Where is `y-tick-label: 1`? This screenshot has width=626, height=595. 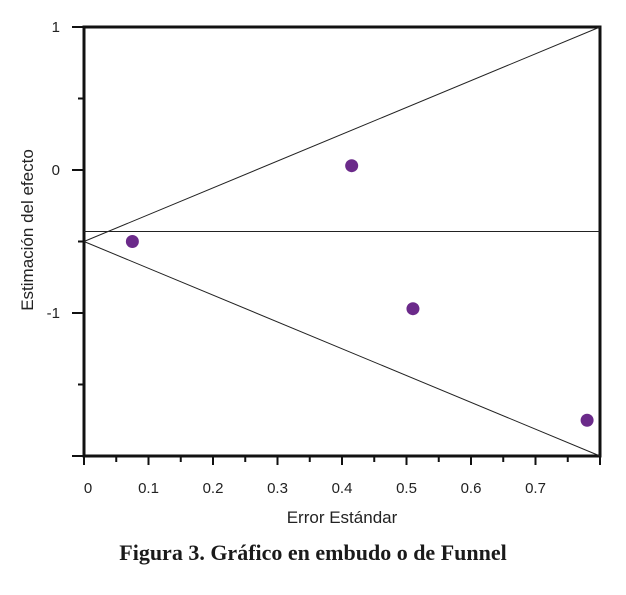 y-tick-label: 1 is located at coordinates (56, 27).